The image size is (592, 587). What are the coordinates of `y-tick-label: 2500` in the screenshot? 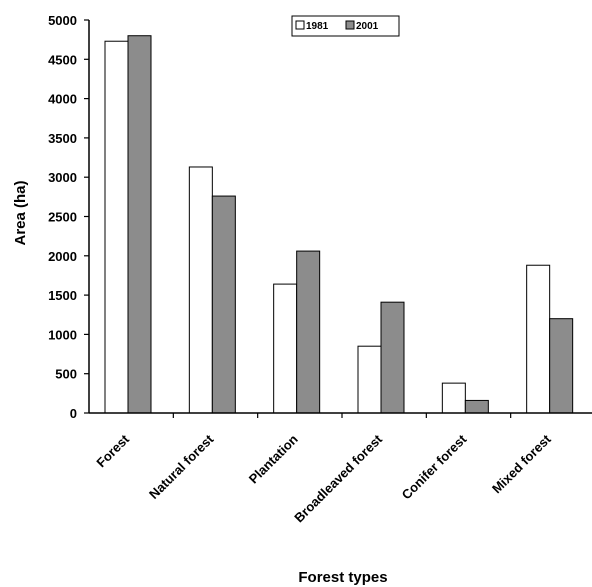 It's located at (62, 217).